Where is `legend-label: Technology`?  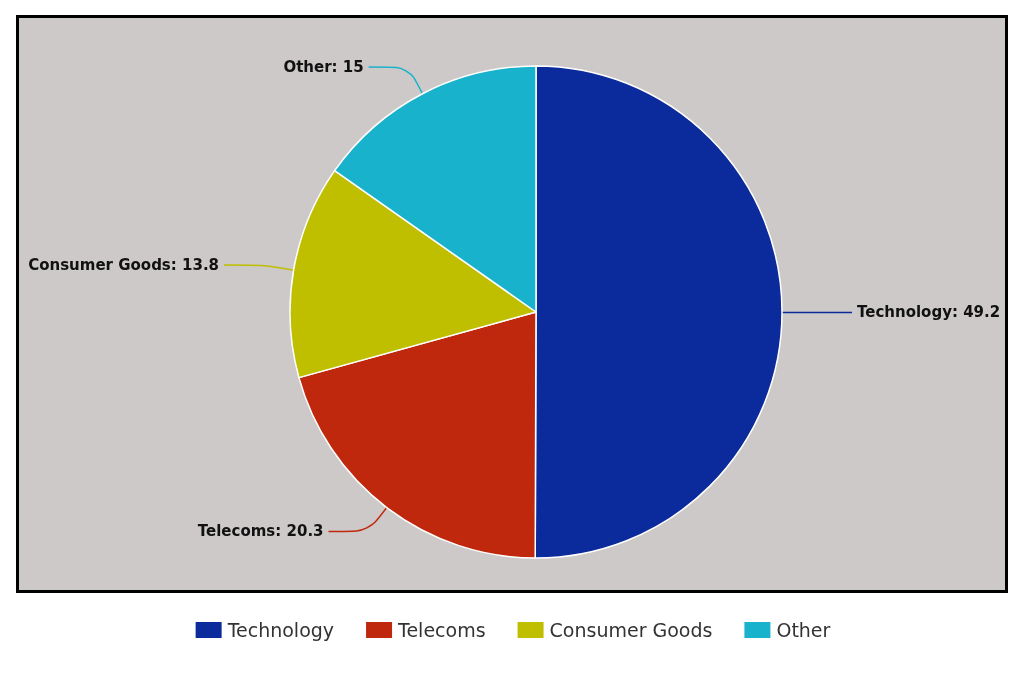 legend-label: Technology is located at coordinates (280, 630).